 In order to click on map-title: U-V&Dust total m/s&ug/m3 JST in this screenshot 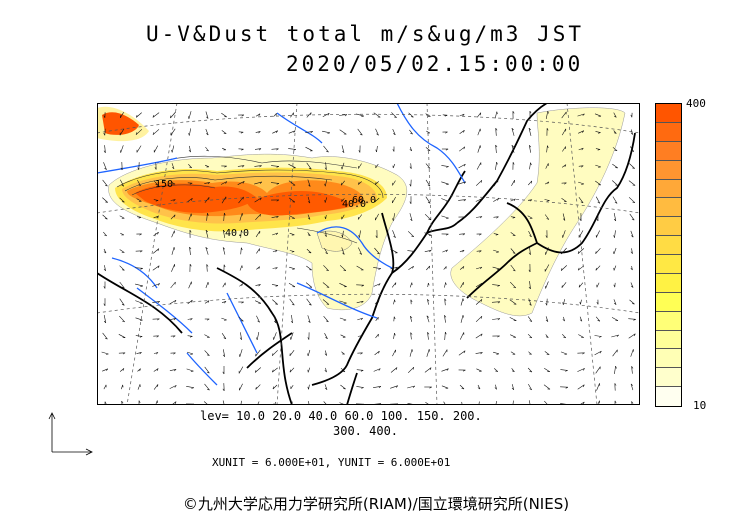, I will do `click(365, 34)`.